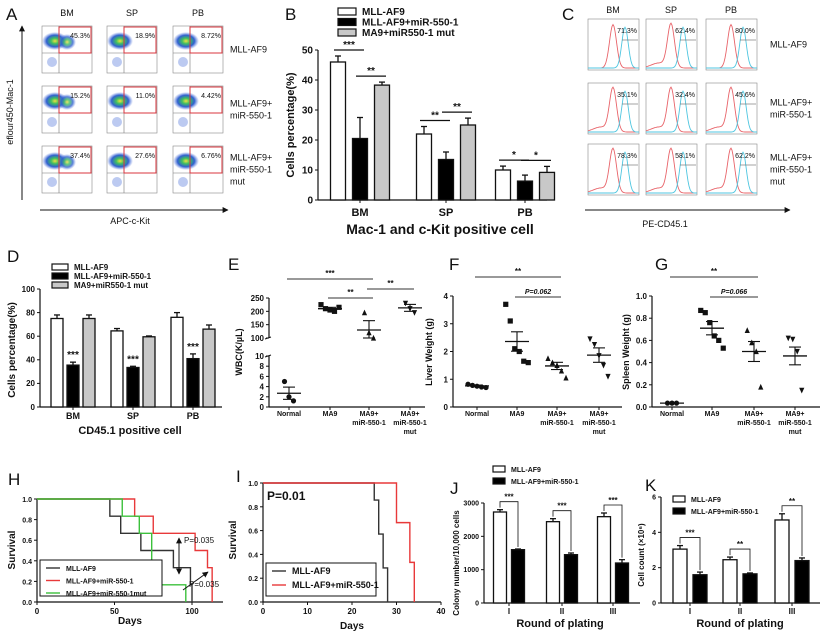 This screenshot has width=825, height=635. I want to click on y-tick-label: 0.0, so click(27, 603).